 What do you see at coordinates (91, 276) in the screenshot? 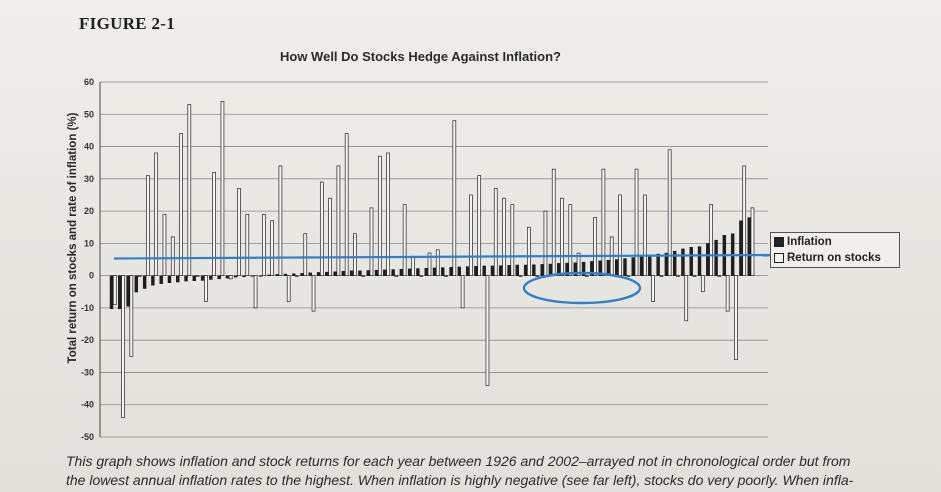
I see `y-tick-label: 0` at bounding box center [91, 276].